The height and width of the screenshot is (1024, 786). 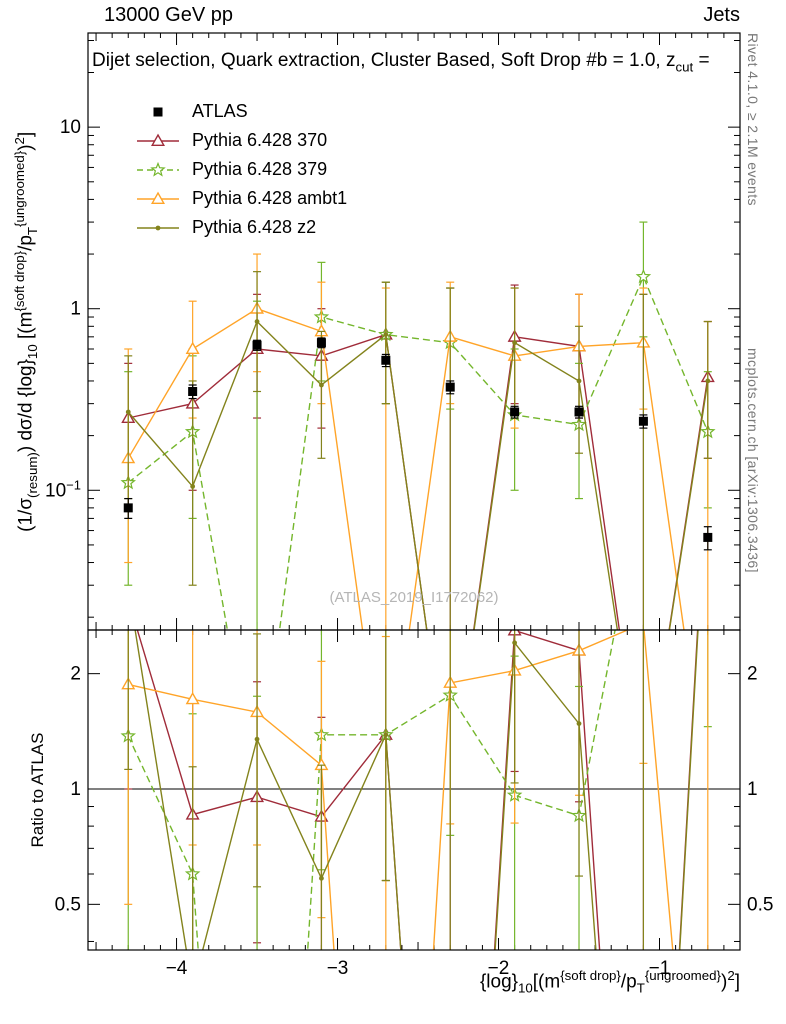 What do you see at coordinates (499, 968) in the screenshot?
I see `svg-text: −2` at bounding box center [499, 968].